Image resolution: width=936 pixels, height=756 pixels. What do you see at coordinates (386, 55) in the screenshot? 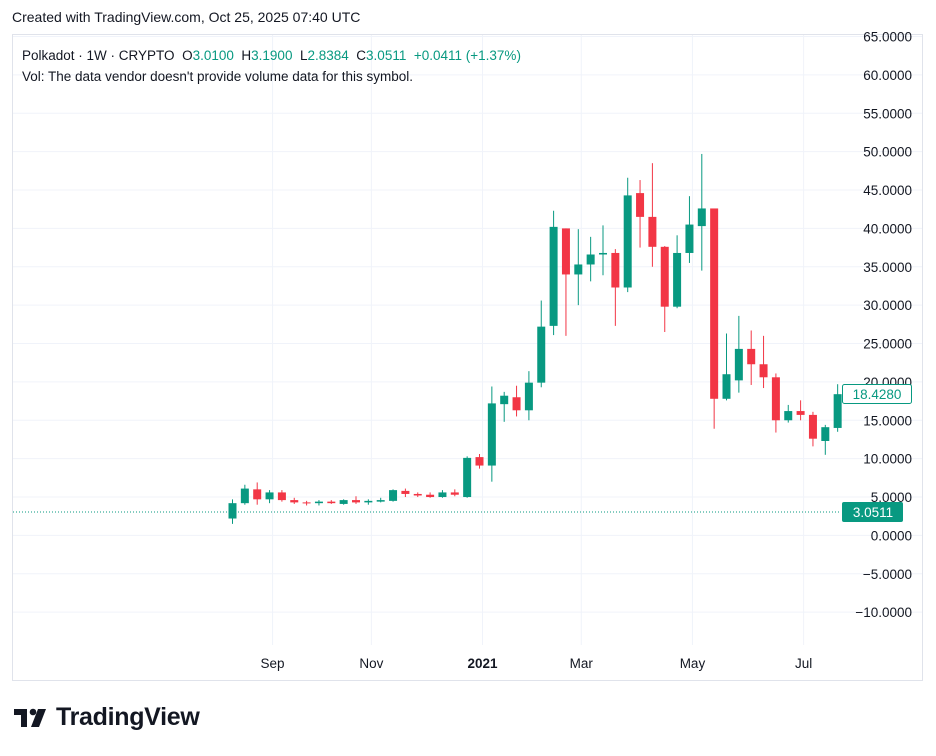
I see `close-value: 3.0511` at bounding box center [386, 55].